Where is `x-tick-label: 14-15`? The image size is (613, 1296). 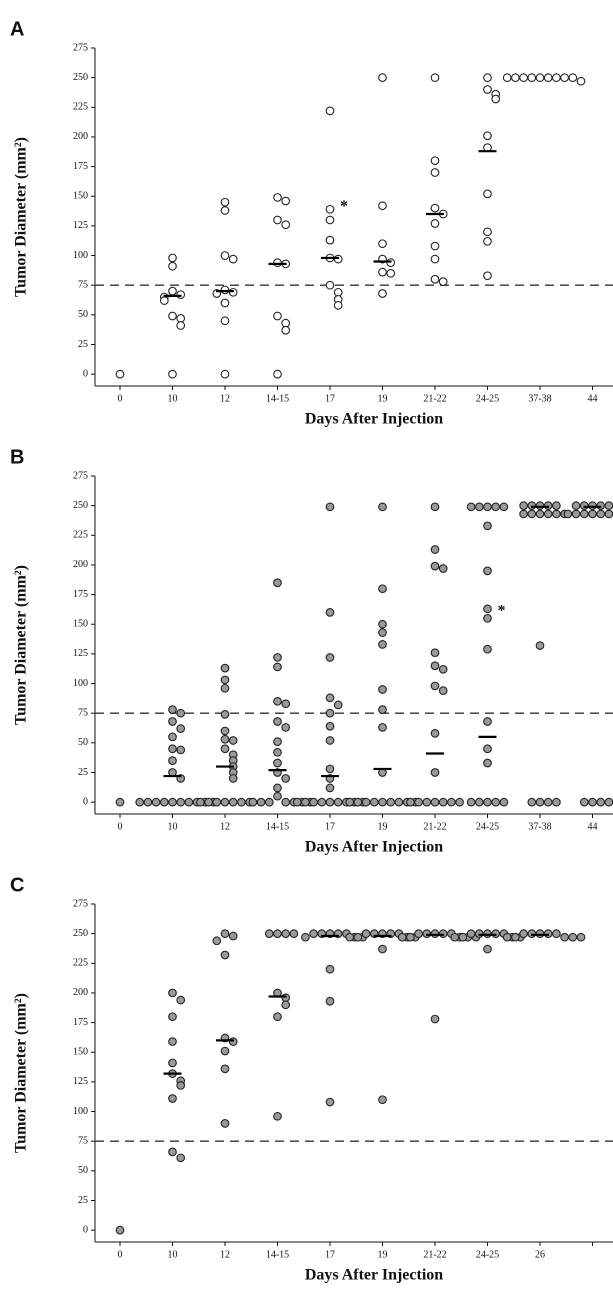
x-tick-label: 14-15 is located at coordinates (277, 398).